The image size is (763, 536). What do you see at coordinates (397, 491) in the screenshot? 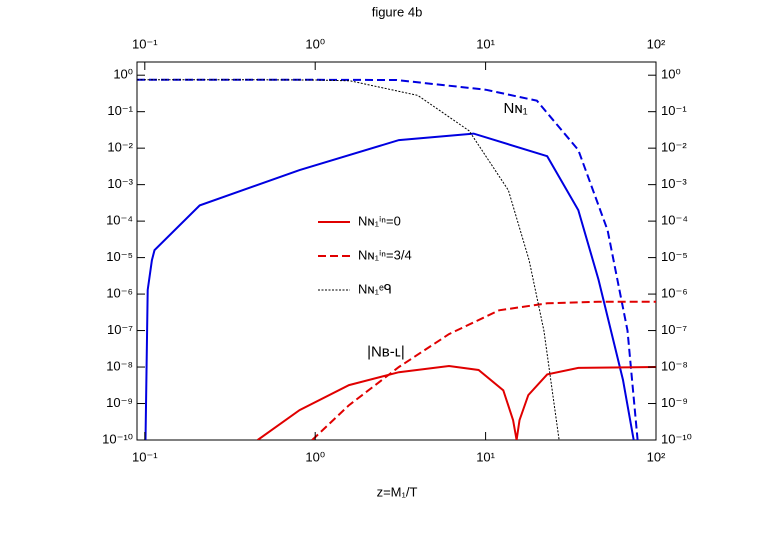
I see `x-axis-label: z=M₁/T` at bounding box center [397, 491].